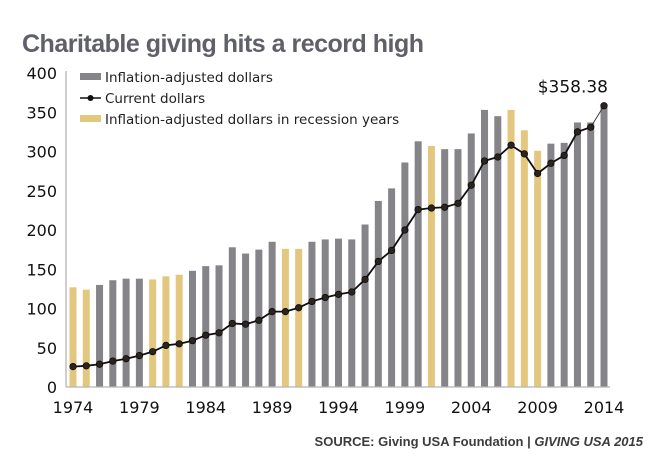  Describe the element at coordinates (272, 407) in the screenshot. I see `x-tick-label: 1989` at that location.